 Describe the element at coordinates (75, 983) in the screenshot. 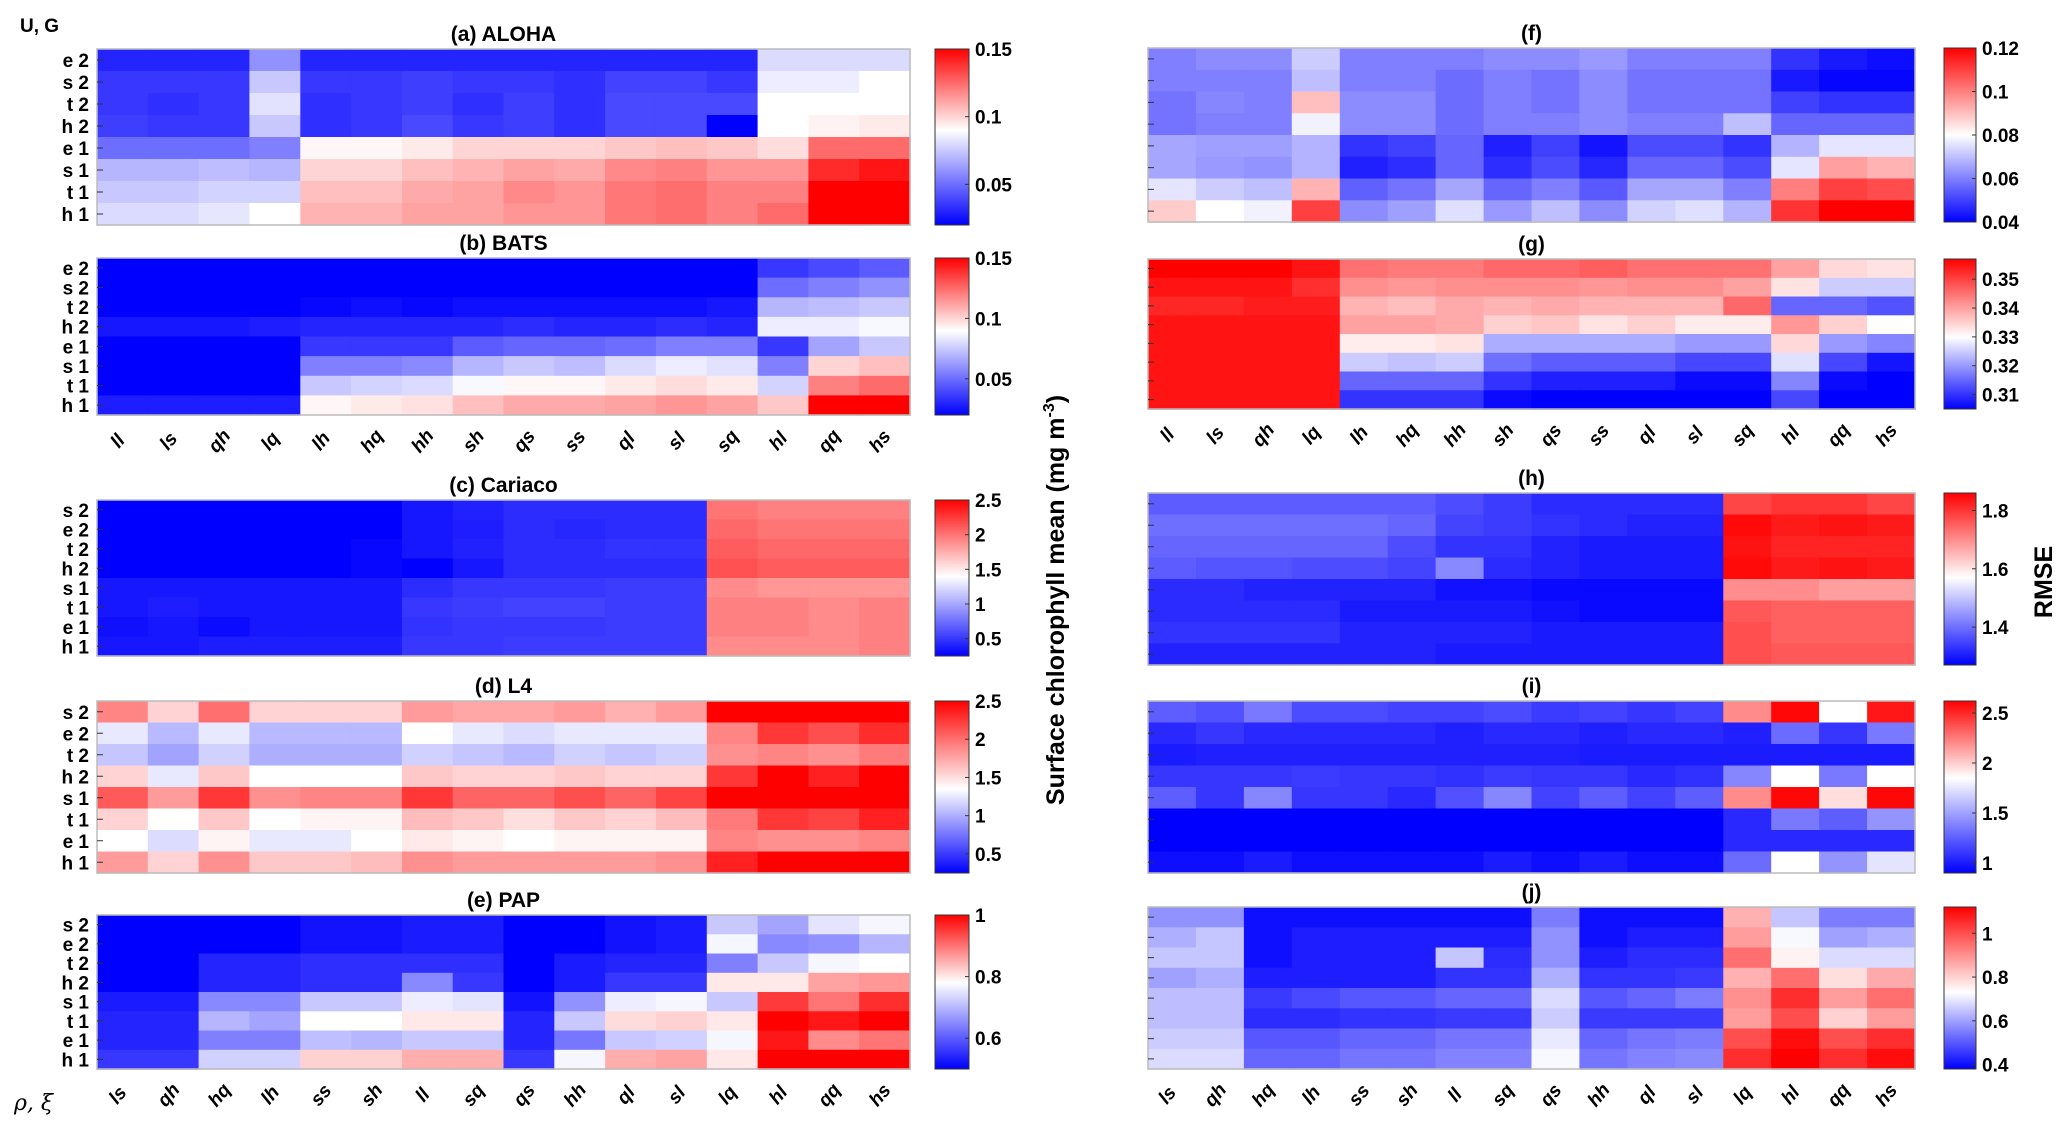

I see `row-label: h 2` at that location.